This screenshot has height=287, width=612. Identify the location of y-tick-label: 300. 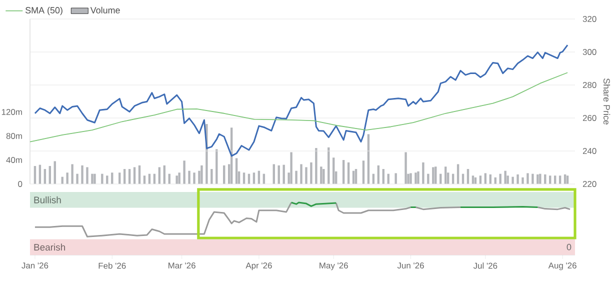
(589, 52).